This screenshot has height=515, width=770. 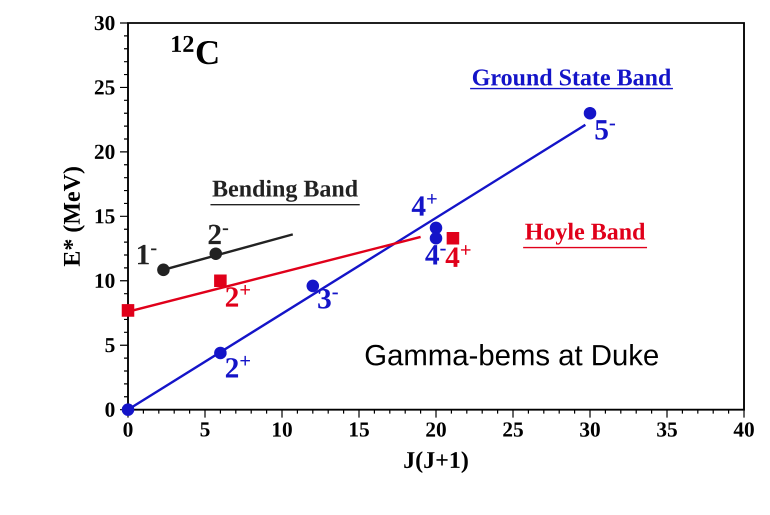 What do you see at coordinates (590, 429) in the screenshot?
I see `x-tick-label: 30` at bounding box center [590, 429].